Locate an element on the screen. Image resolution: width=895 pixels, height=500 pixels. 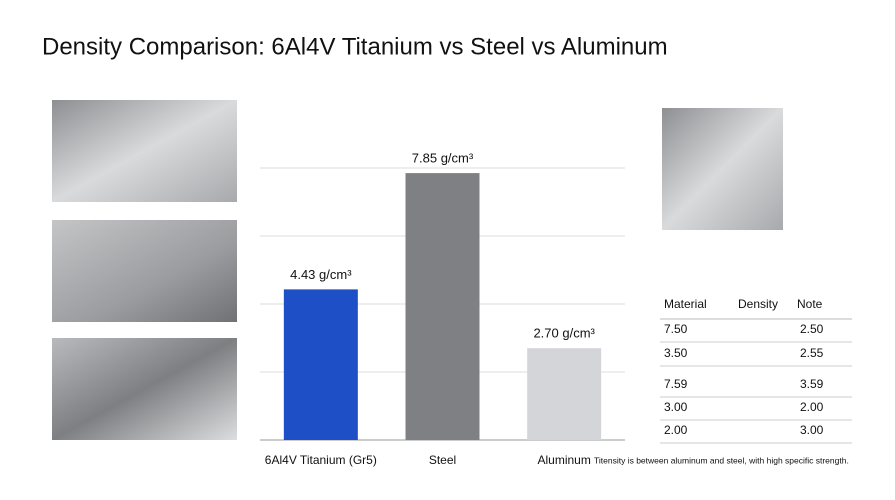
table-cell: 2.55 is located at coordinates (812, 353).